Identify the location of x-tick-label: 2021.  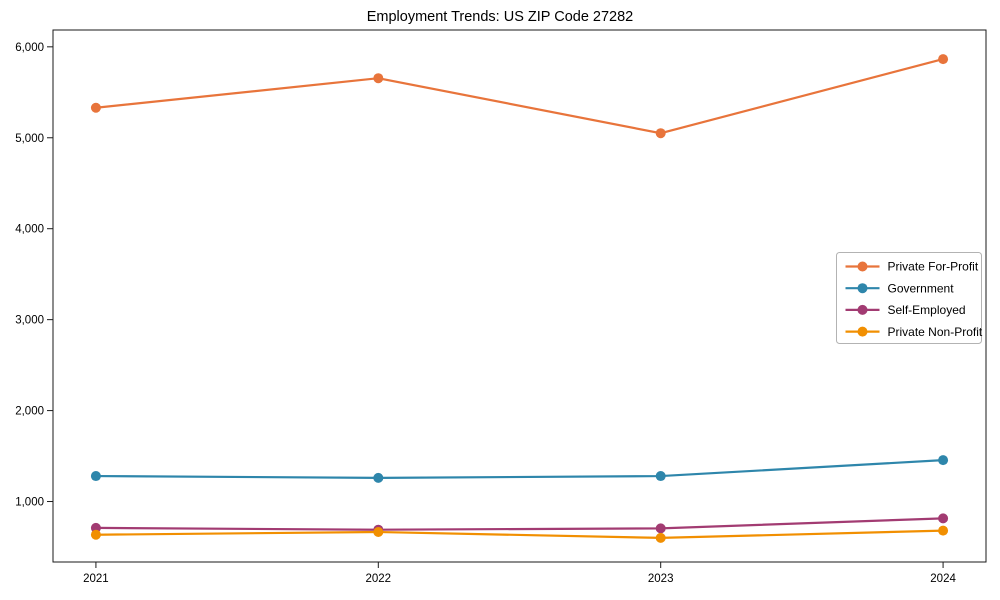
(96, 579).